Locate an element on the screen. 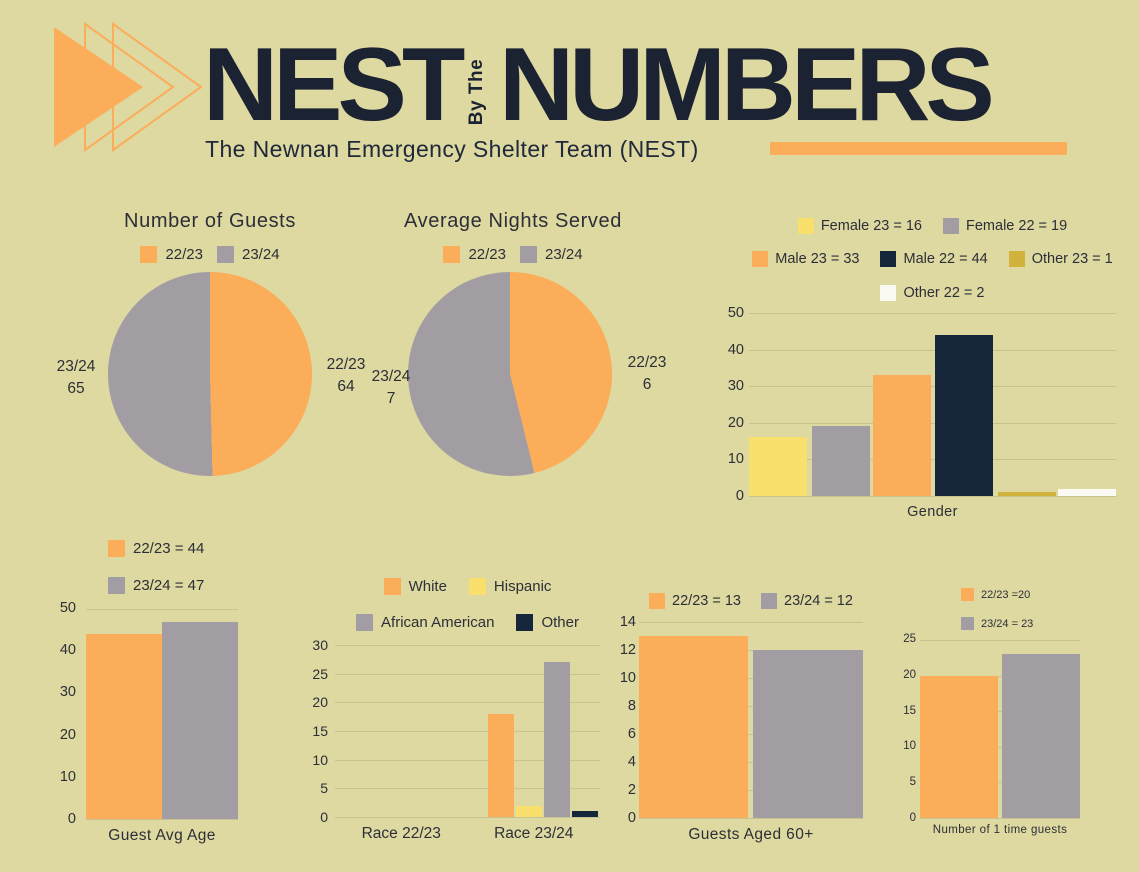 The width and height of the screenshot is (1139, 872). legend-item-2324: 23/24 = 47 is located at coordinates (156, 585).